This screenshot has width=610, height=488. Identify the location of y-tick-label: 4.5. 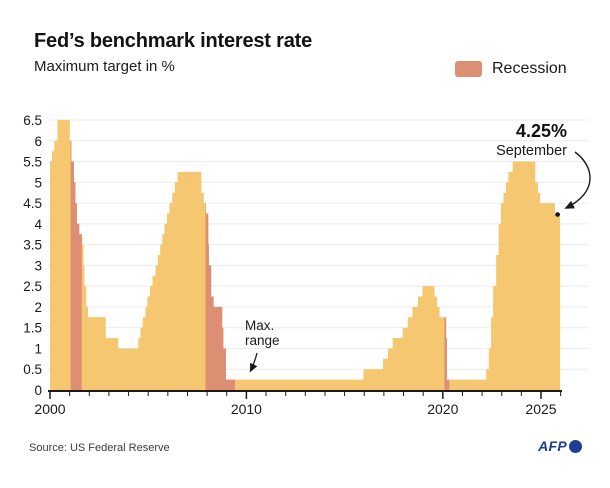
(32, 203).